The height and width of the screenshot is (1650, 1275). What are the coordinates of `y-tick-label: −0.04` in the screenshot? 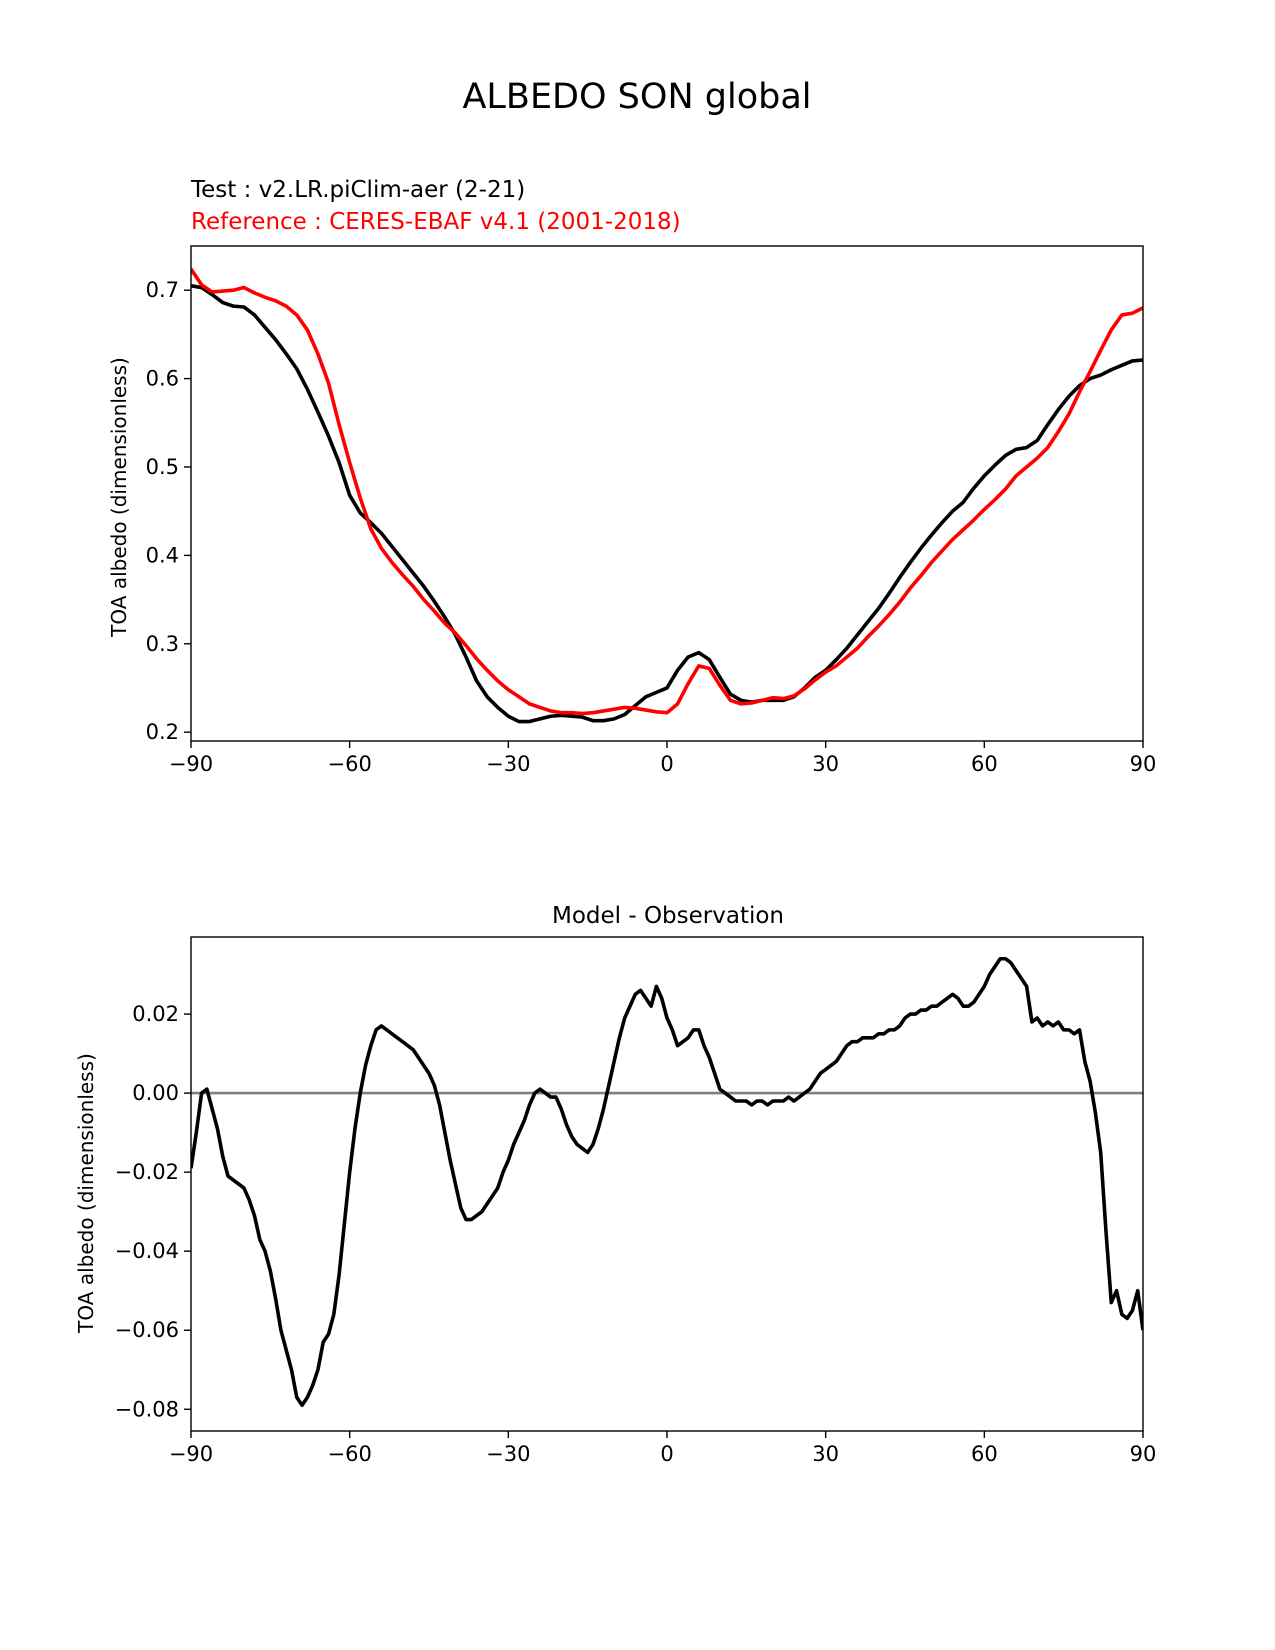 It's located at (147, 1251).